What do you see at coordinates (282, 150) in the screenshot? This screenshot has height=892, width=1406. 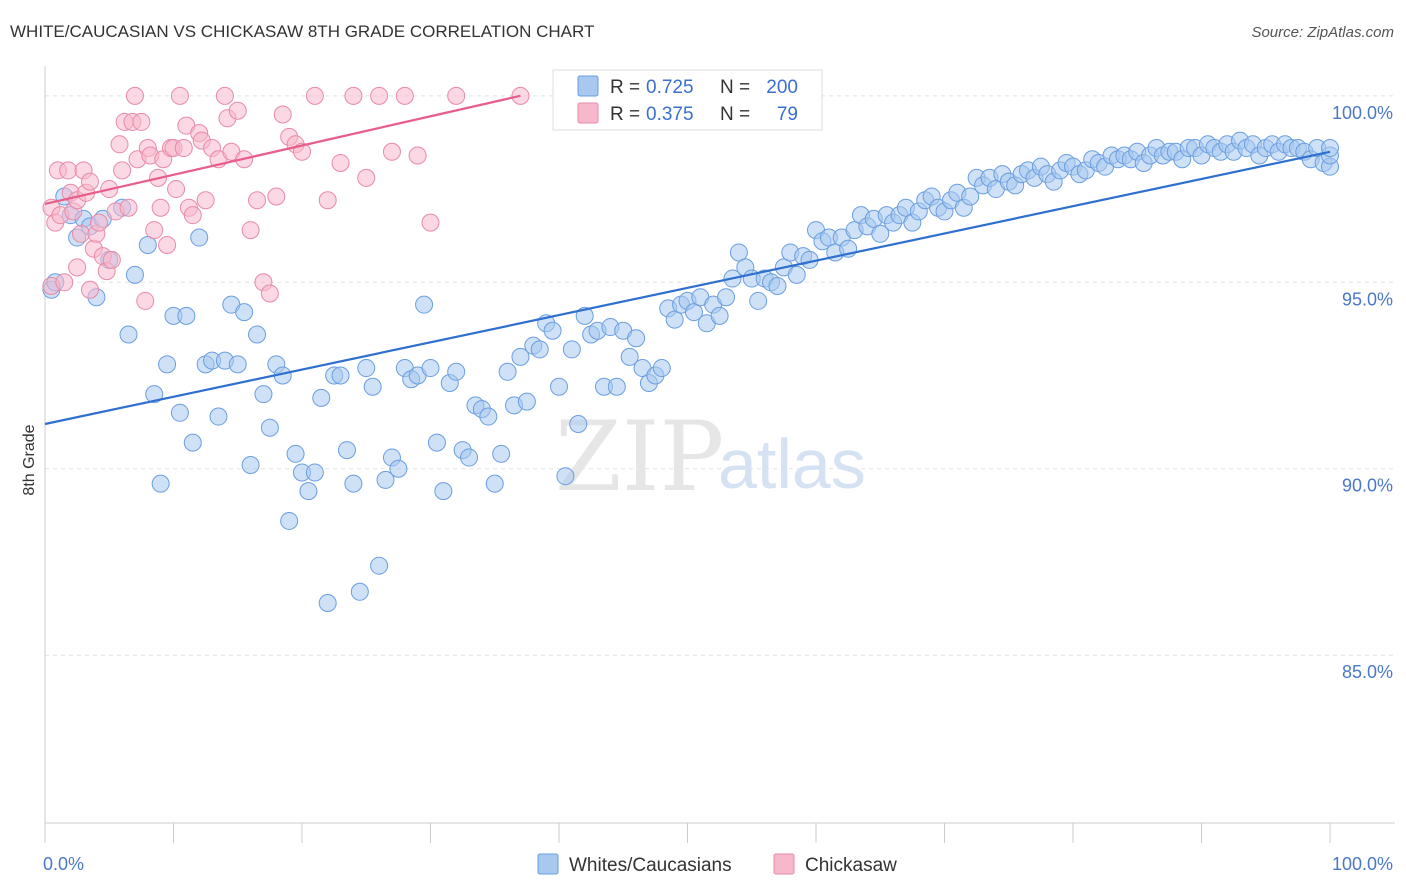 I see `trend-line` at bounding box center [282, 150].